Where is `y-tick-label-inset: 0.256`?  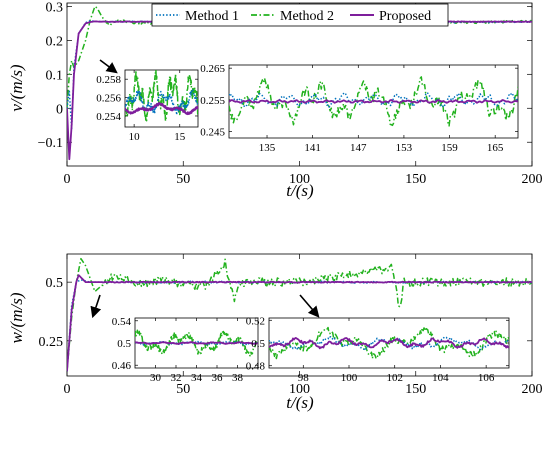
y-tick-label-inset: 0.256 is located at coordinates (108, 99).